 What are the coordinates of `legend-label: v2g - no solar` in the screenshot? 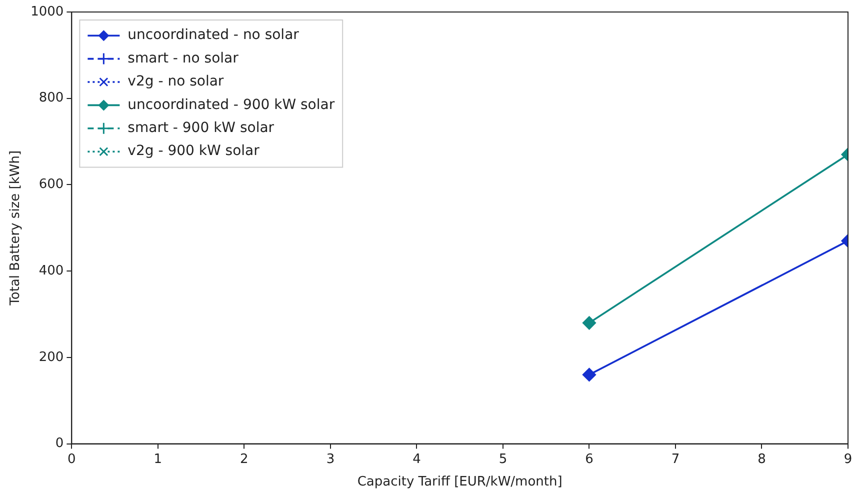 It's located at (176, 82).